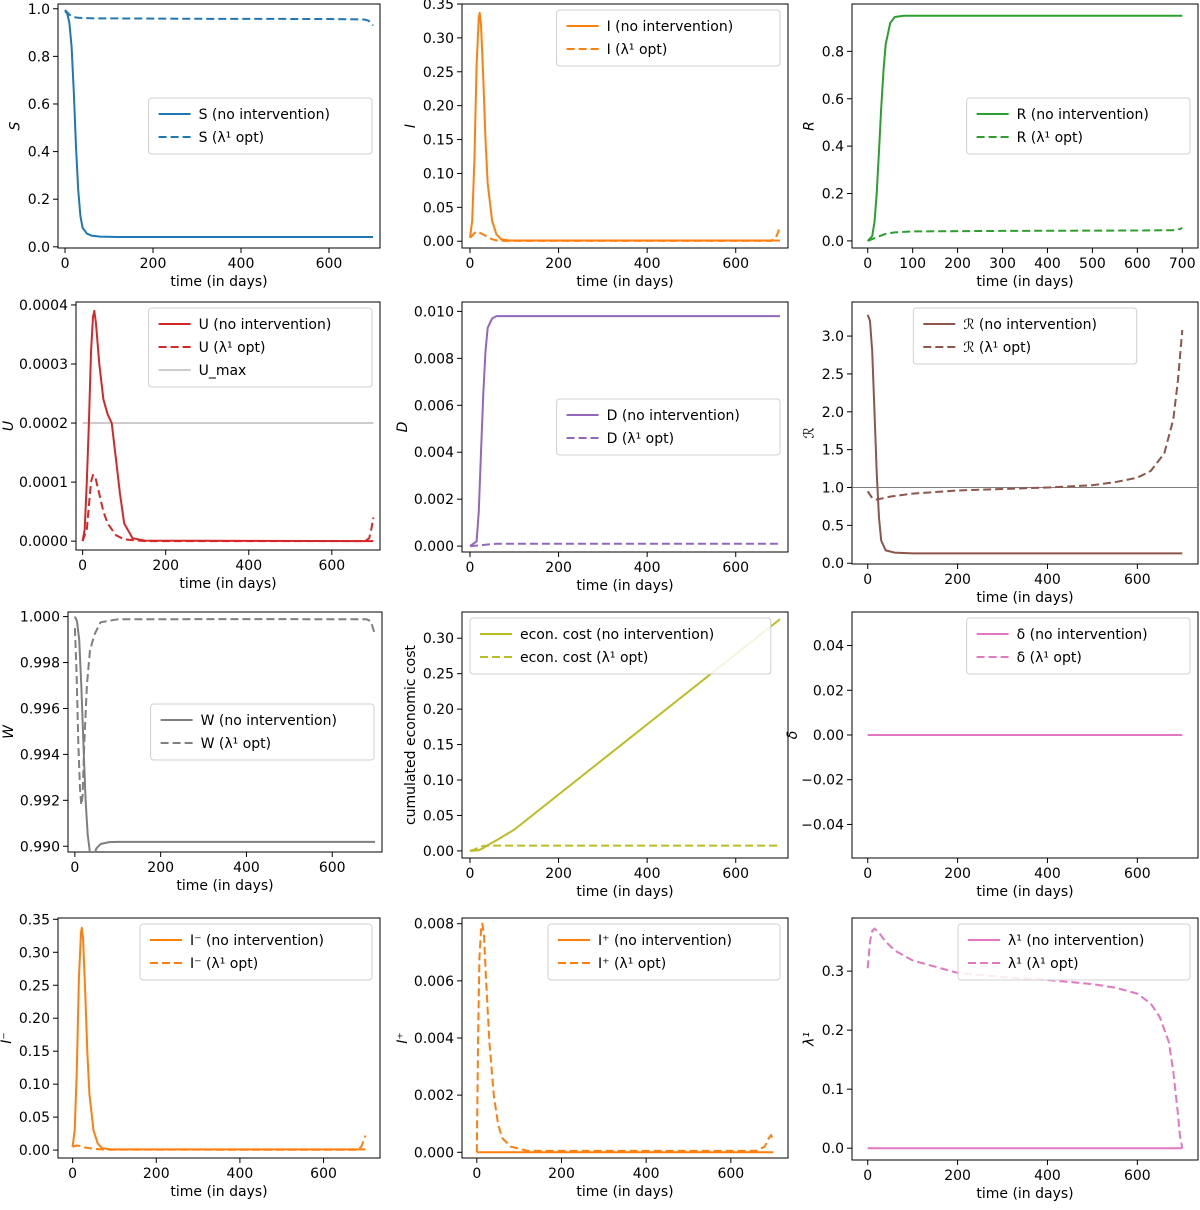  I want to click on y-tick-label: 0.006, so click(434, 406).